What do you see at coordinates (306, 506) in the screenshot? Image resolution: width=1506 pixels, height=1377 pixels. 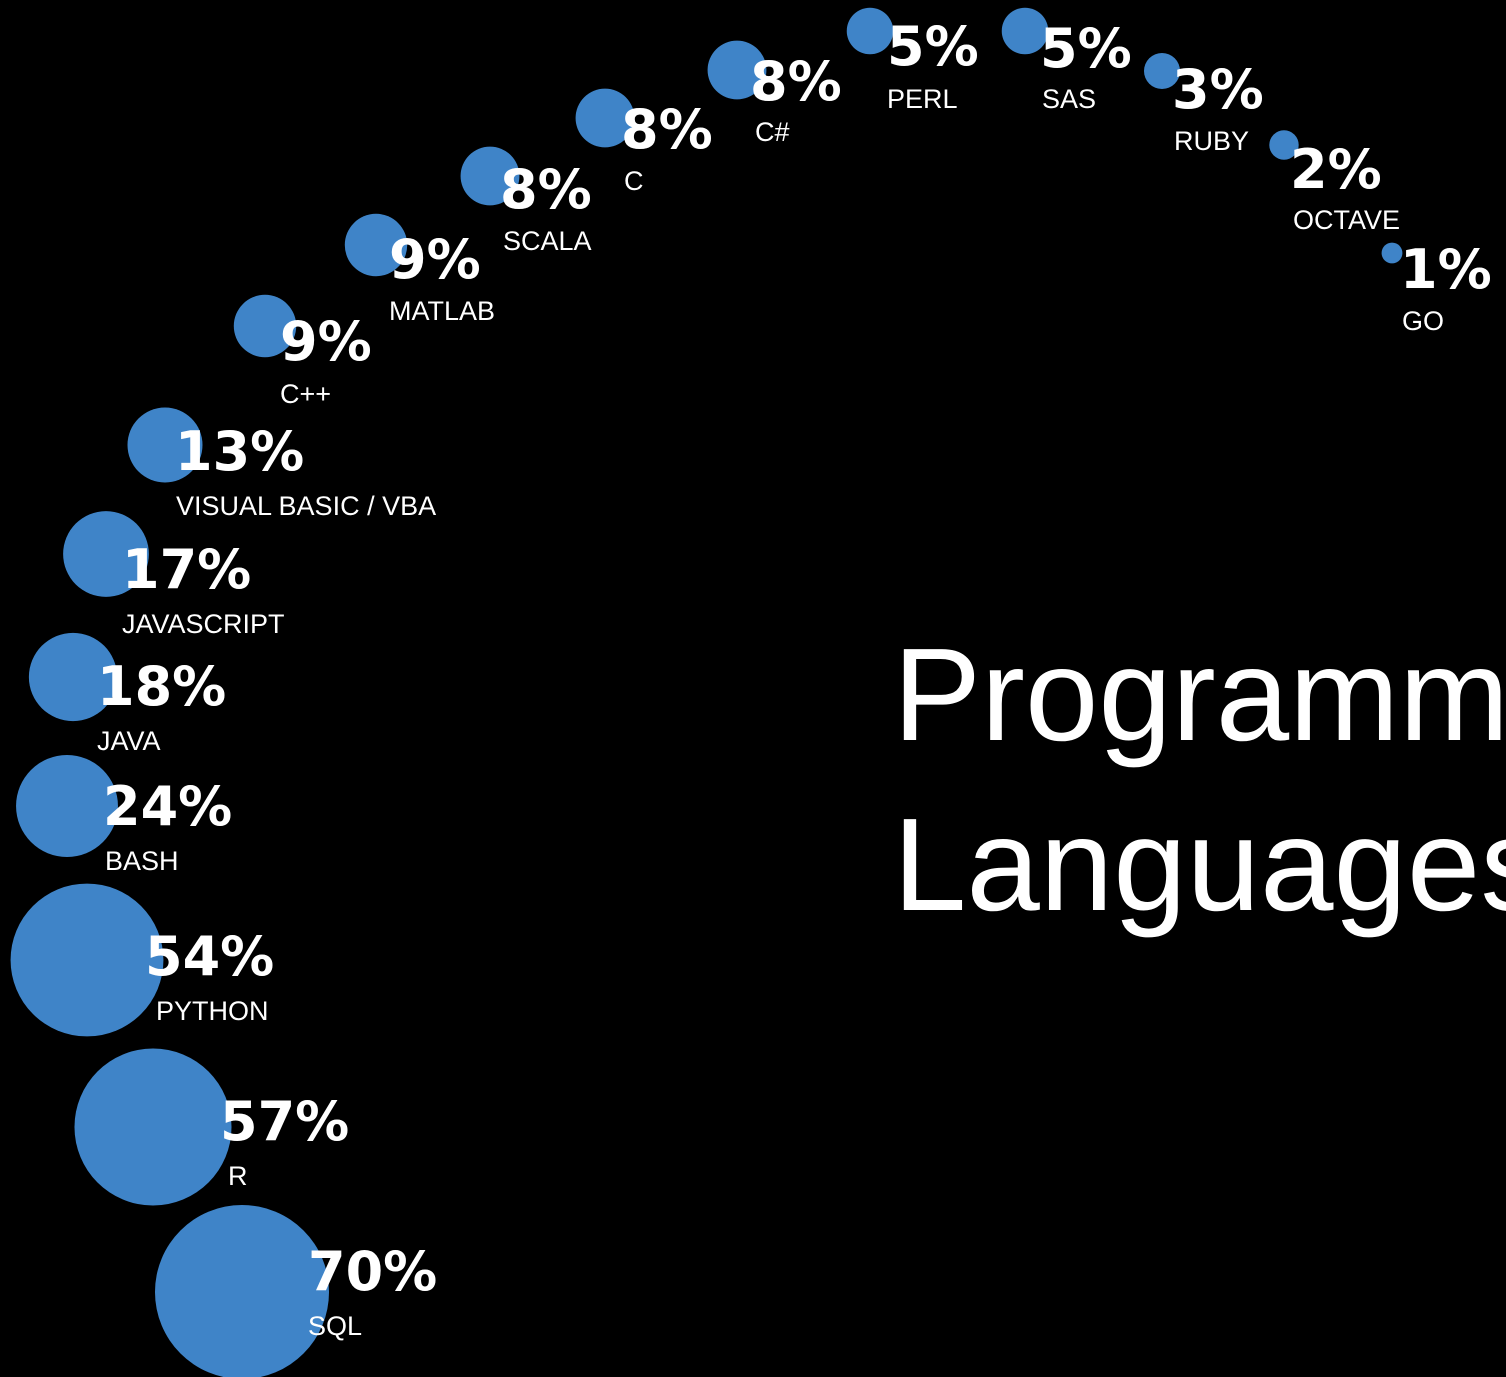 I see `category-label: VISUAL BASIC / VBA` at bounding box center [306, 506].